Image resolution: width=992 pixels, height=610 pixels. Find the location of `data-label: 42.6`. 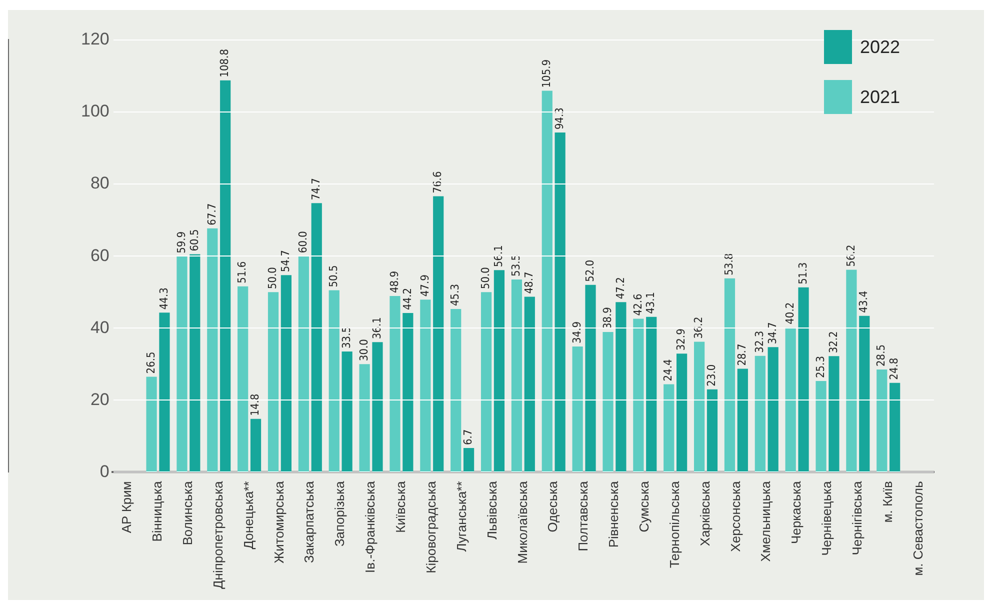

data-label: 42.6 is located at coordinates (637, 305).